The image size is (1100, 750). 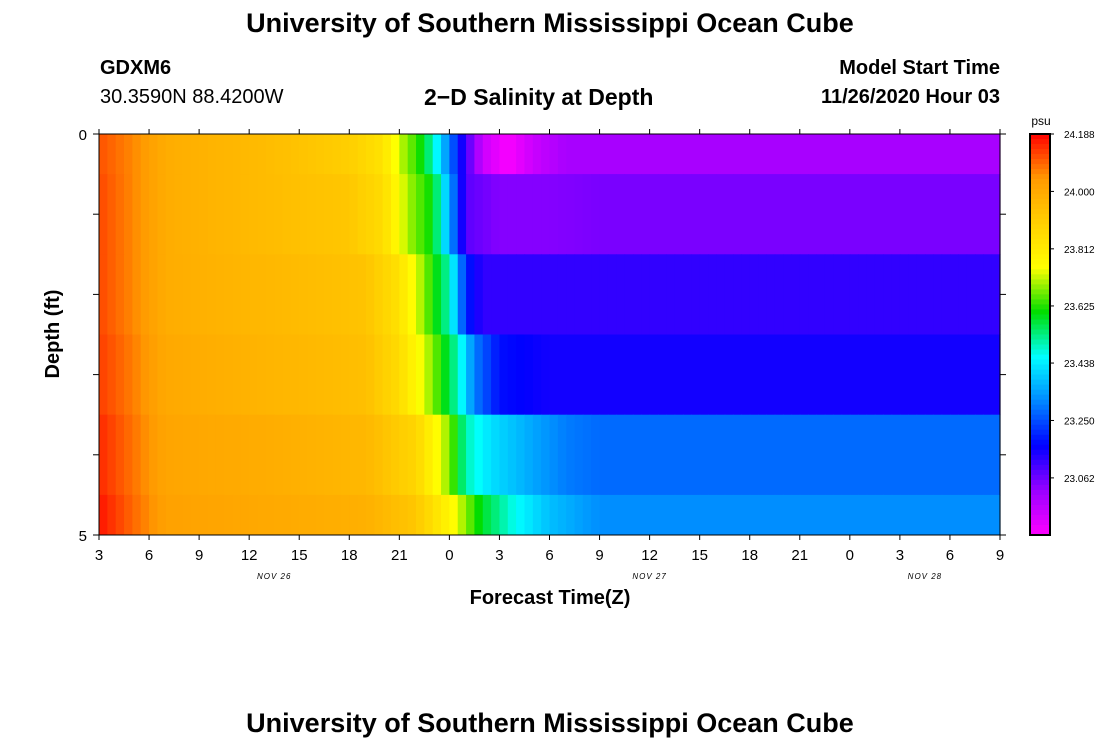 I want to click on colorbar-tick-label: 23.438, so click(x=1079, y=364).